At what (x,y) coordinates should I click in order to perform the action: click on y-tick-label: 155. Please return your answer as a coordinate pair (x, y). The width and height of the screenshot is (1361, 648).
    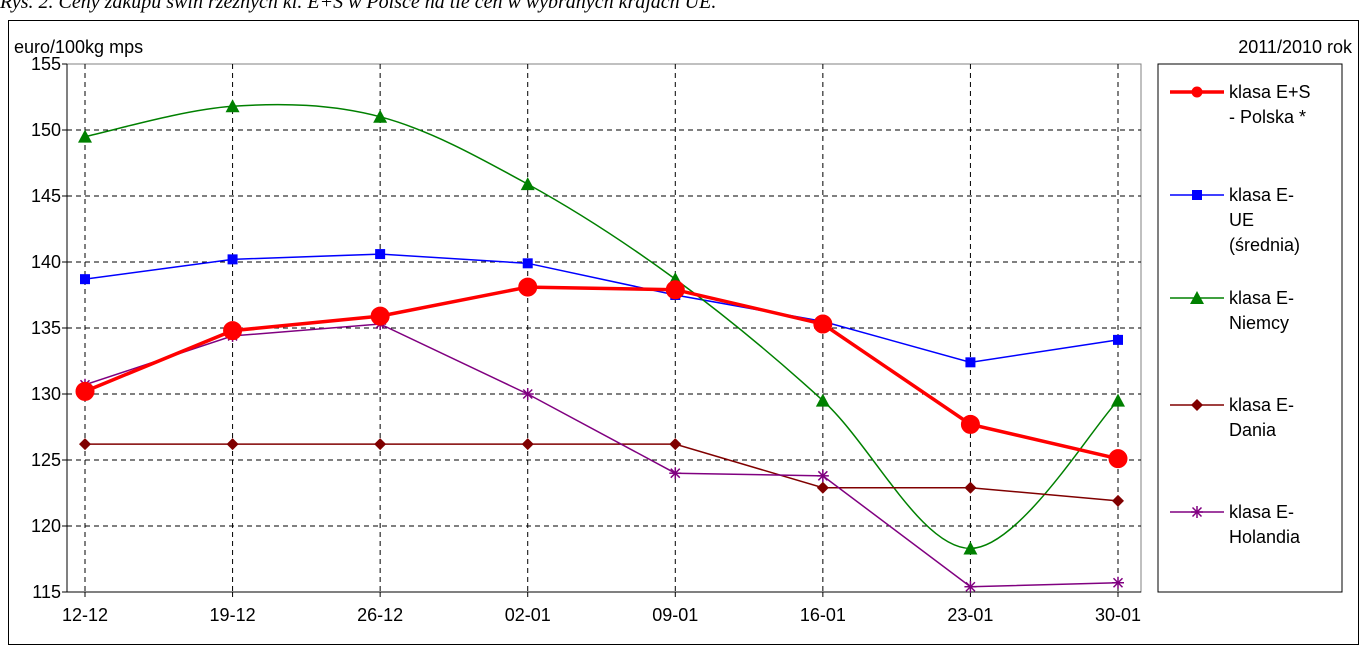
    Looking at the image, I should click on (46, 64).